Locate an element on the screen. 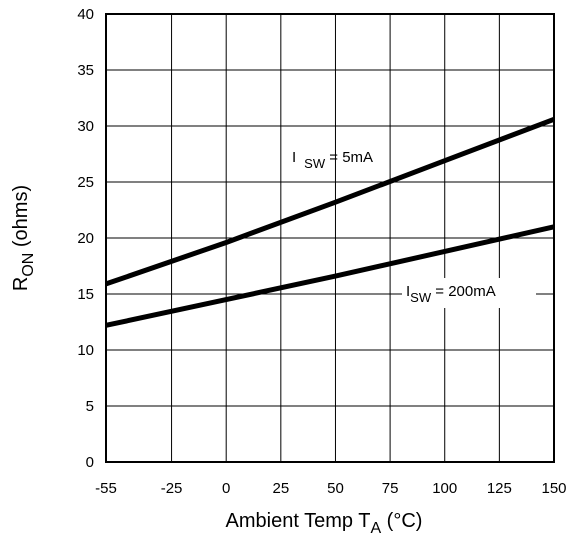  x-axis-title: Ambient Temp TA (°C) is located at coordinates (324, 523).